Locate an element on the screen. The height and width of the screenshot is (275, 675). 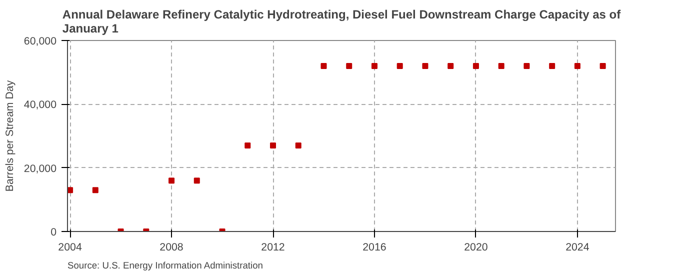
x-tick-label: 2004 is located at coordinates (70, 248).